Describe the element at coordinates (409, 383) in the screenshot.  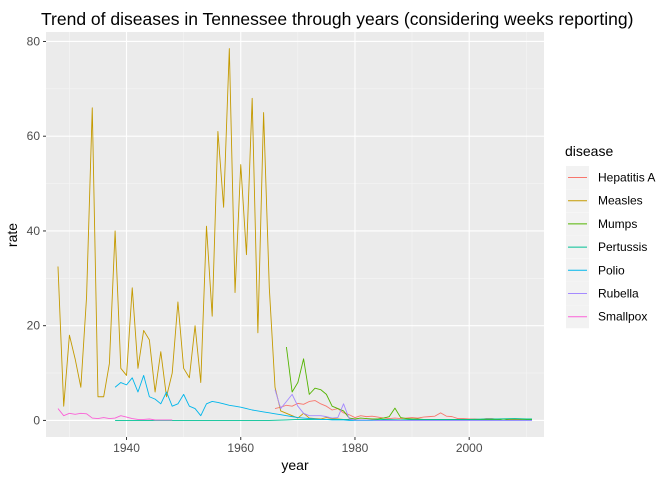
I see `series-line-mumps` at that location.